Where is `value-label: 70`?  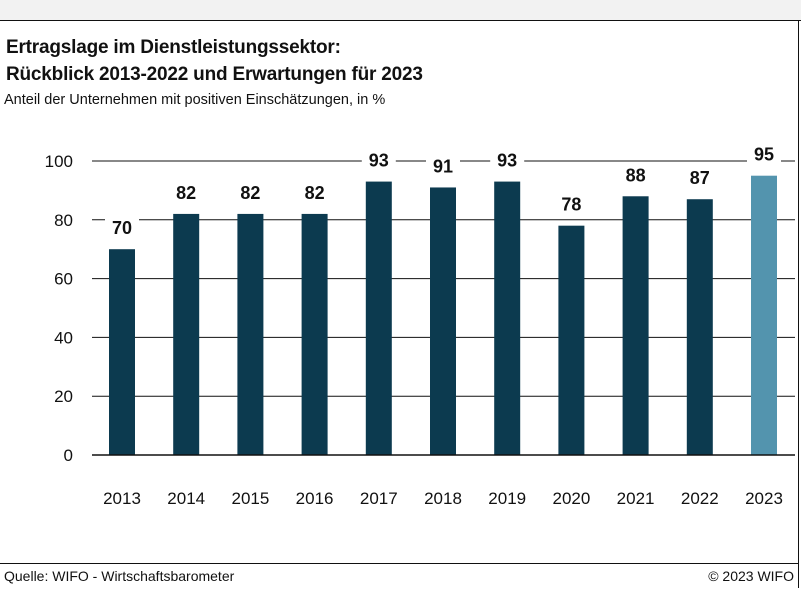
value-label: 70 is located at coordinates (122, 228).